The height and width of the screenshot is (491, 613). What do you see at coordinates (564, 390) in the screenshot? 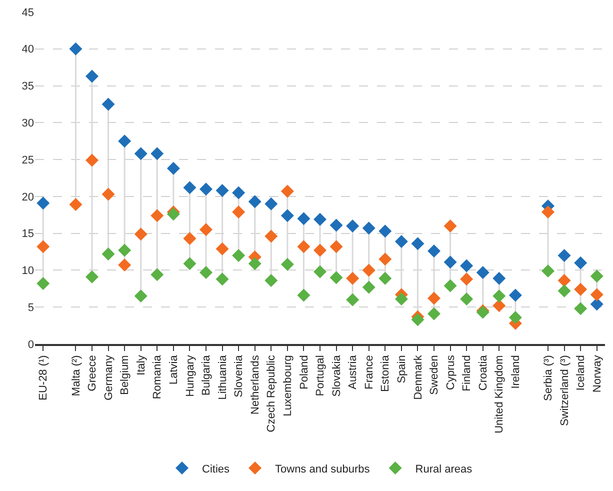
I see `x-tick-label: Switzerland (³)` at bounding box center [564, 390].